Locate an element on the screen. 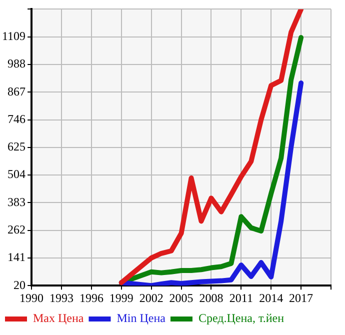 Image resolution: width=345 pixels, height=335 pixels. y-tick-label: 20 is located at coordinates (20, 285).